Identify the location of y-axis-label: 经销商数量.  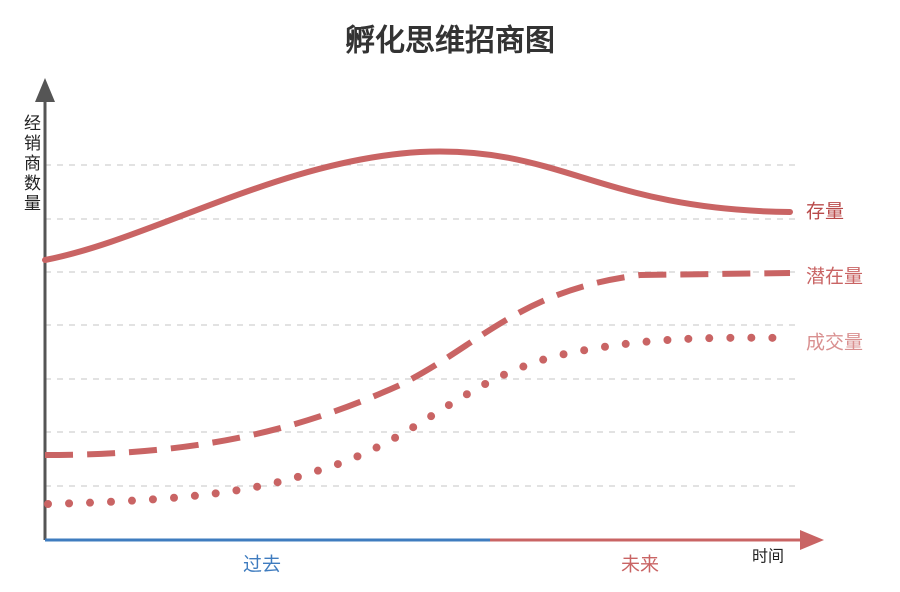
(30, 164).